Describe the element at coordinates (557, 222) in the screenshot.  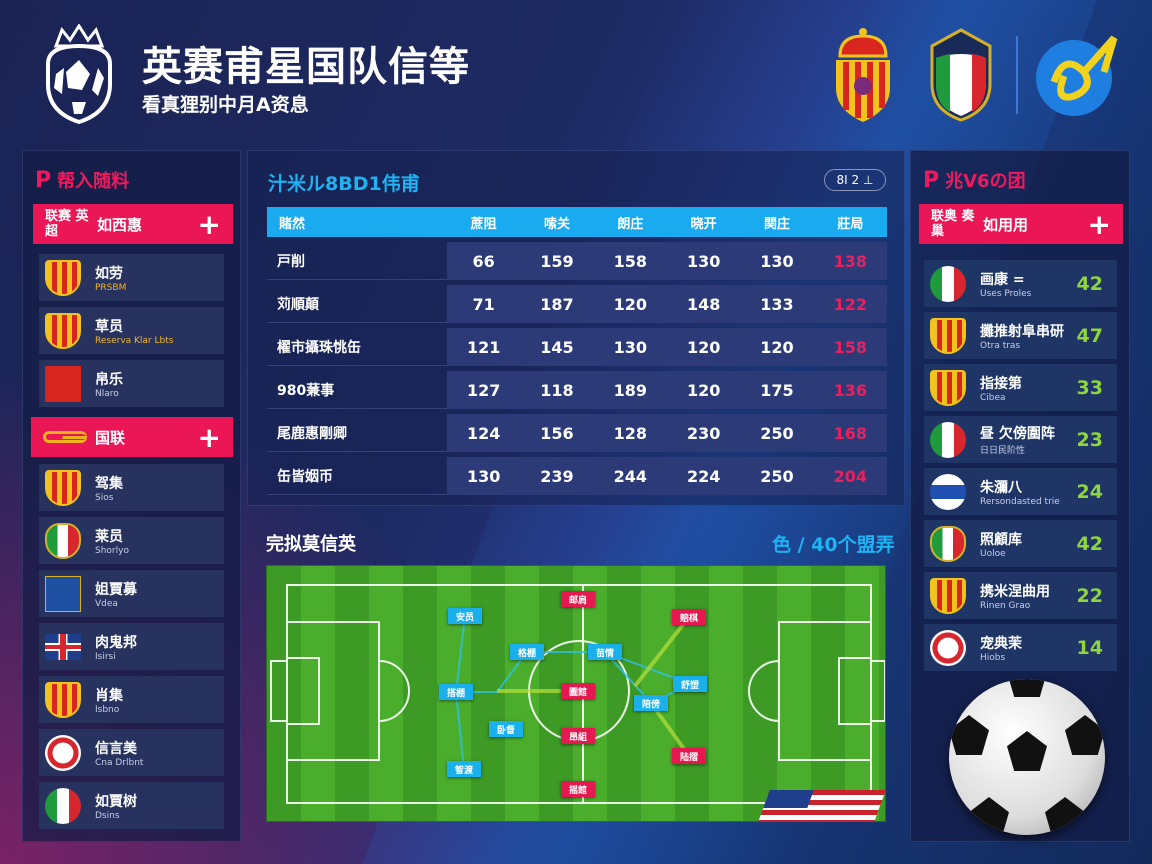
I see `column-header: 嗦关` at that location.